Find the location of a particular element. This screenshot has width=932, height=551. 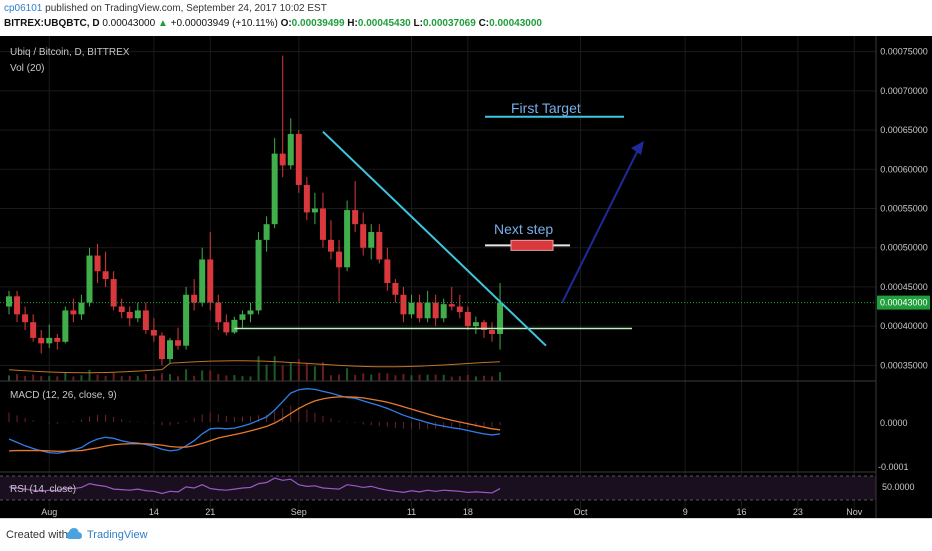

time-tick-label: 18 is located at coordinates (468, 512).